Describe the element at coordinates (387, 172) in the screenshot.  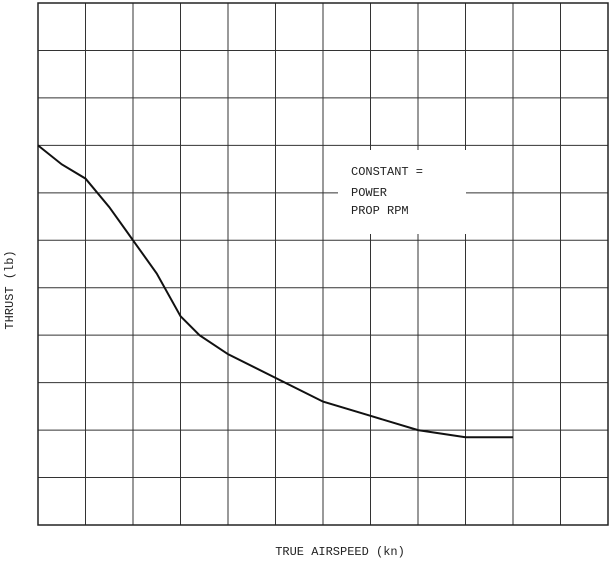
I see `annotation-line: CONSTANT =` at that location.